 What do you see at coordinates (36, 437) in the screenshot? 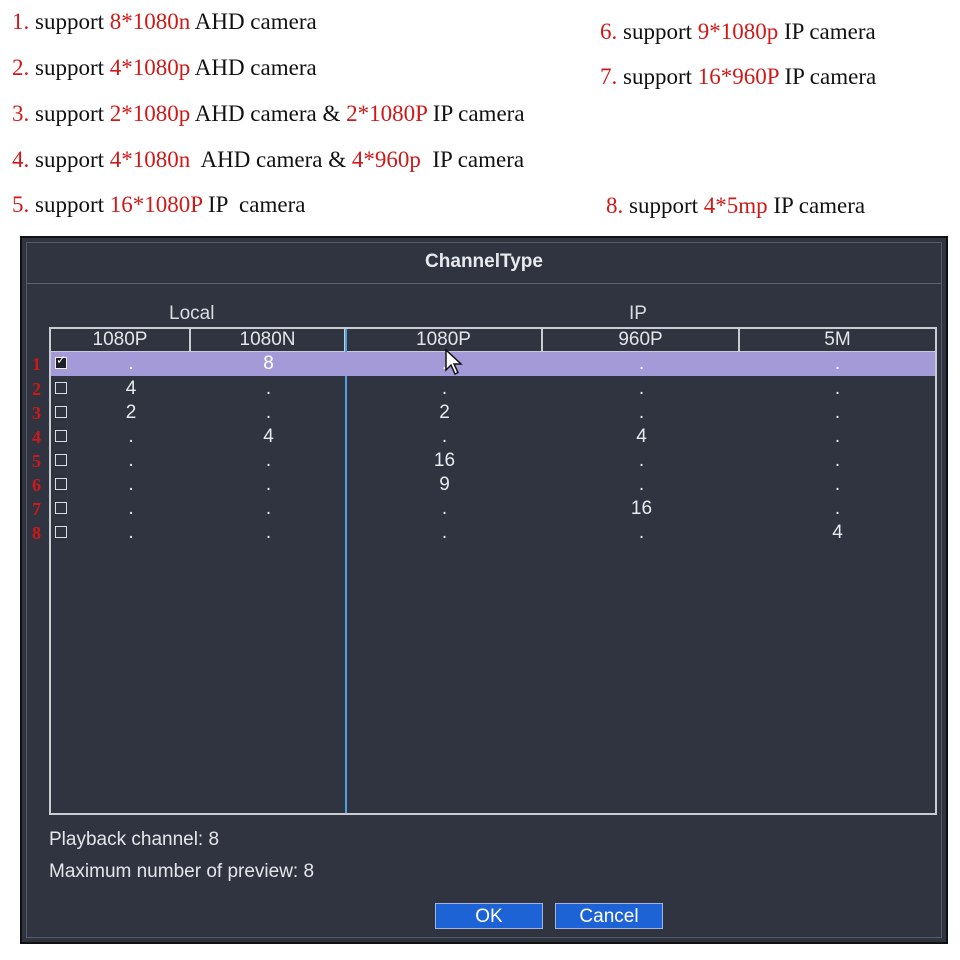
I see `row-number: 4` at bounding box center [36, 437].